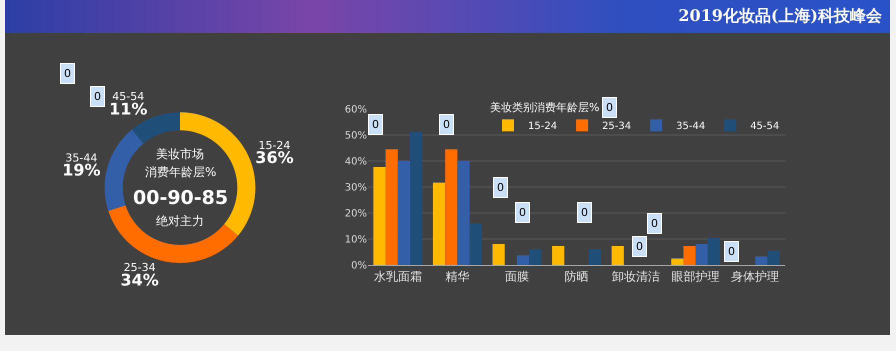 This screenshot has width=896, height=351. Describe the element at coordinates (180, 198) in the screenshot. I see `text: 00-90-85` at that location.